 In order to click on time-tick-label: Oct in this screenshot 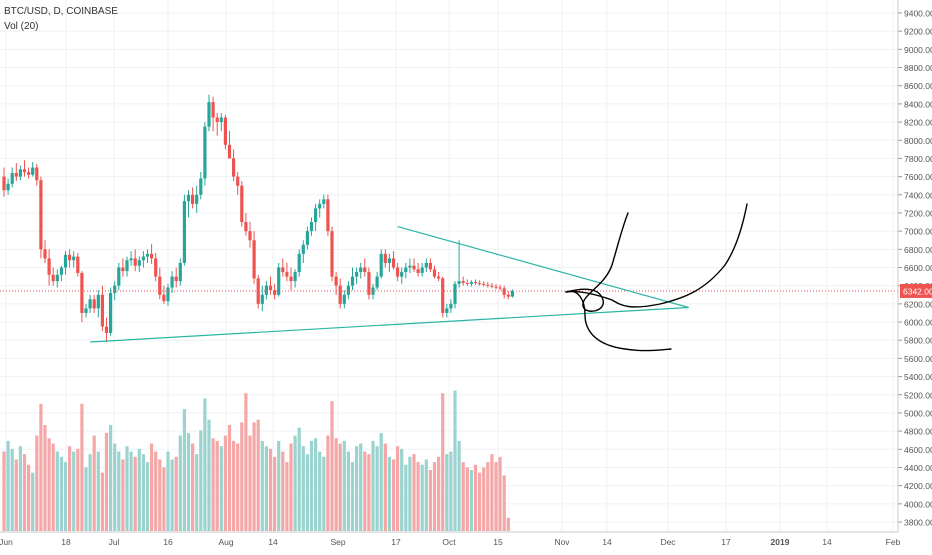, I will do `click(449, 542)`.